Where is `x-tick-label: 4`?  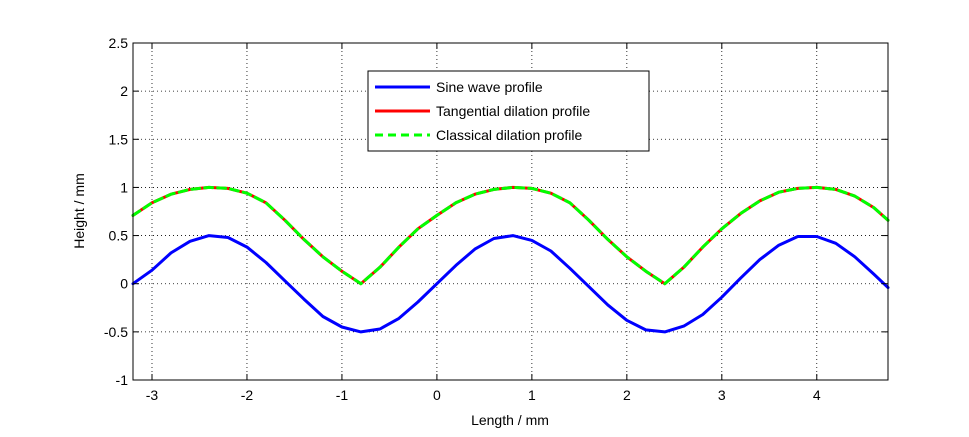 x-tick-label: 4 is located at coordinates (817, 395).